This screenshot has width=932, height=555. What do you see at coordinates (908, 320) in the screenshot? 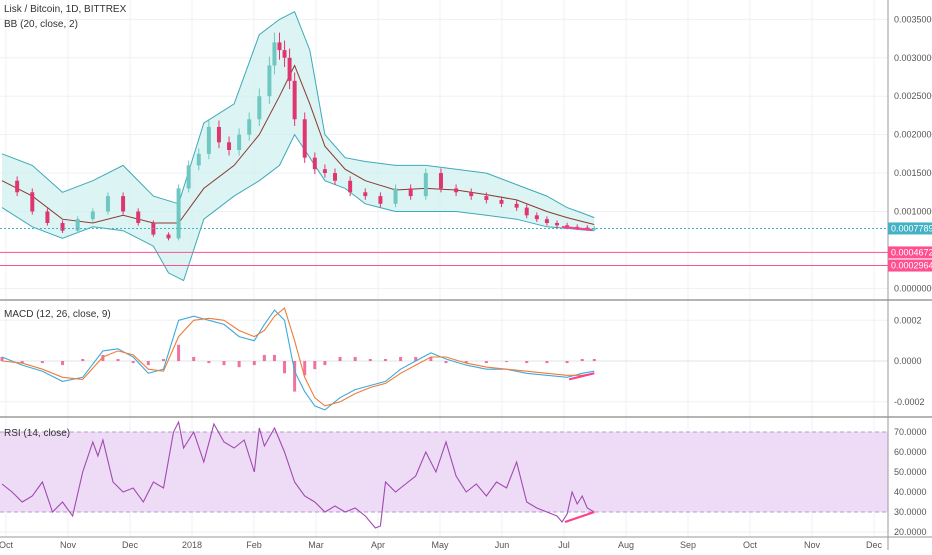
I see `y-tick-label: 0.0002` at bounding box center [908, 320].